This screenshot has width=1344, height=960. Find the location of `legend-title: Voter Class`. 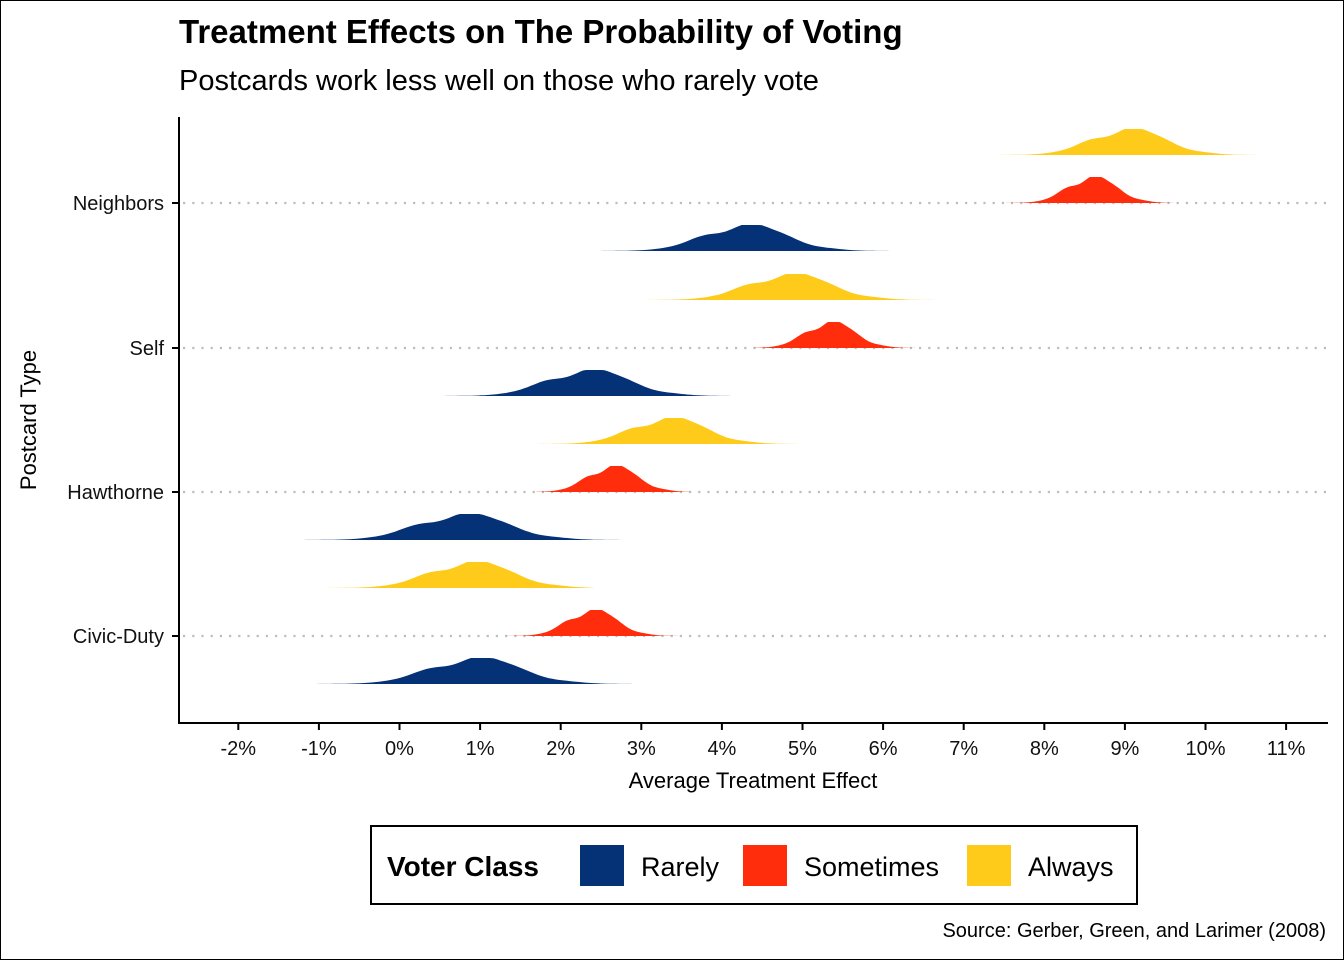

legend-title: Voter Class is located at coordinates (463, 866).